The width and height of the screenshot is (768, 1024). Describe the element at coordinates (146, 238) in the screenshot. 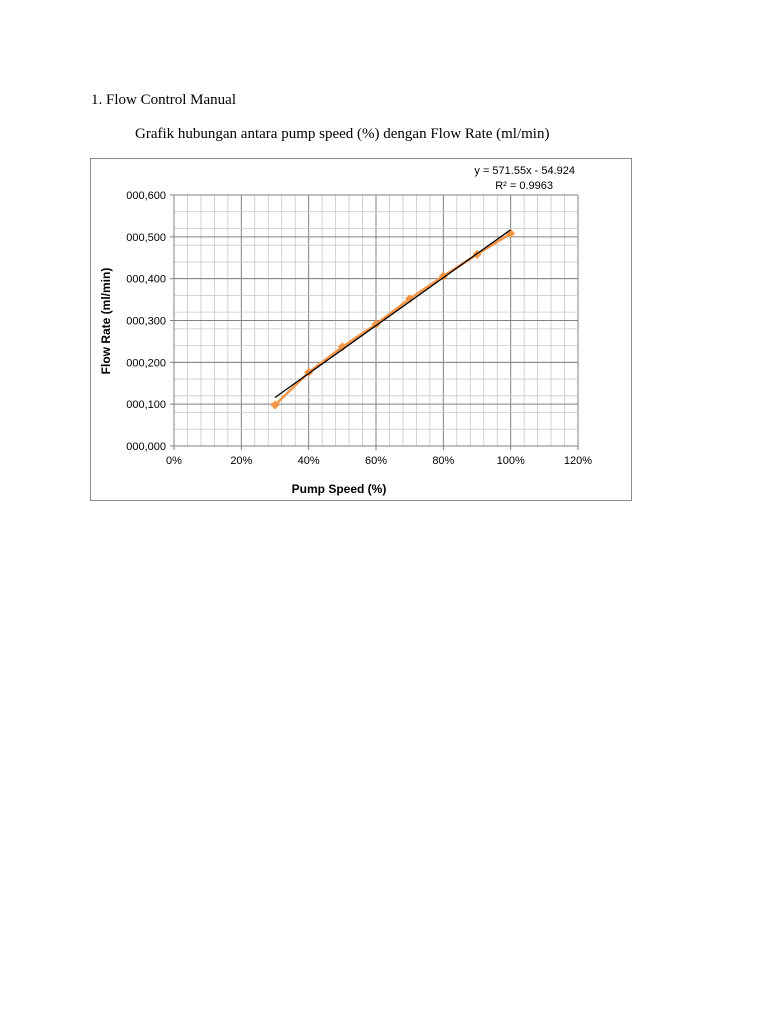

I see `y-tick-label: 000,500` at that location.